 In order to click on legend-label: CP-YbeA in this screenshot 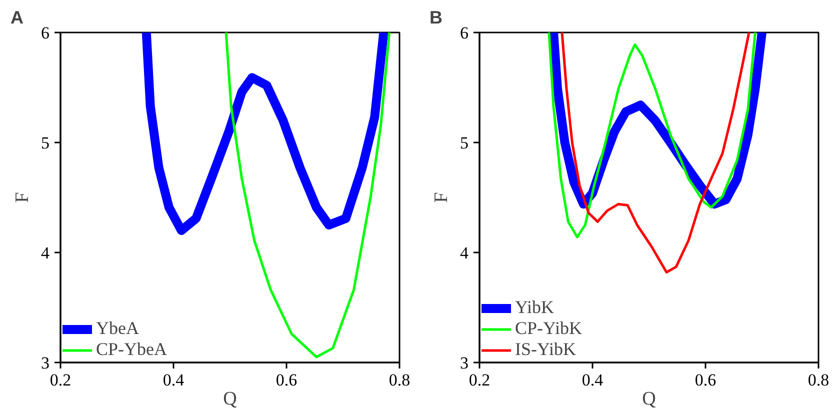, I will do `click(131, 349)`.